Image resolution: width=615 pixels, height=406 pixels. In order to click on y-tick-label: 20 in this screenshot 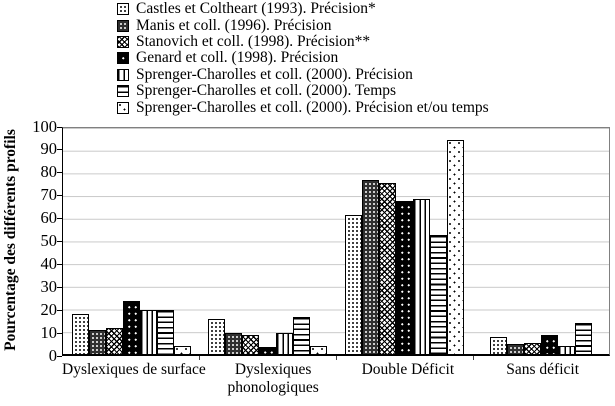, I will do `click(49, 309)`.